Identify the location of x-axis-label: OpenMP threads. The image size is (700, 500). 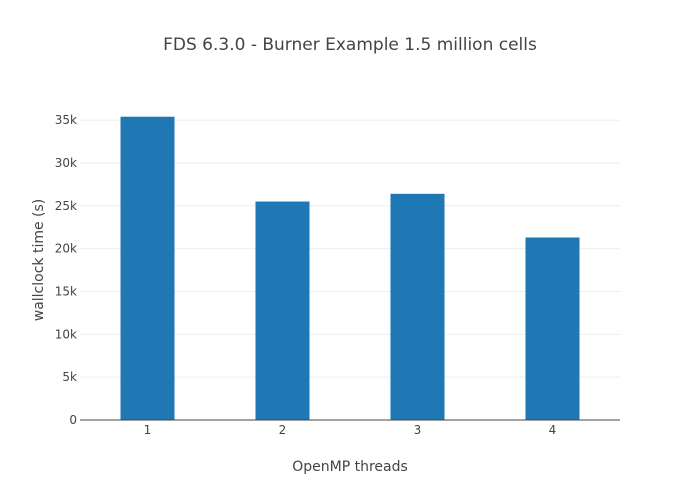
(350, 467).